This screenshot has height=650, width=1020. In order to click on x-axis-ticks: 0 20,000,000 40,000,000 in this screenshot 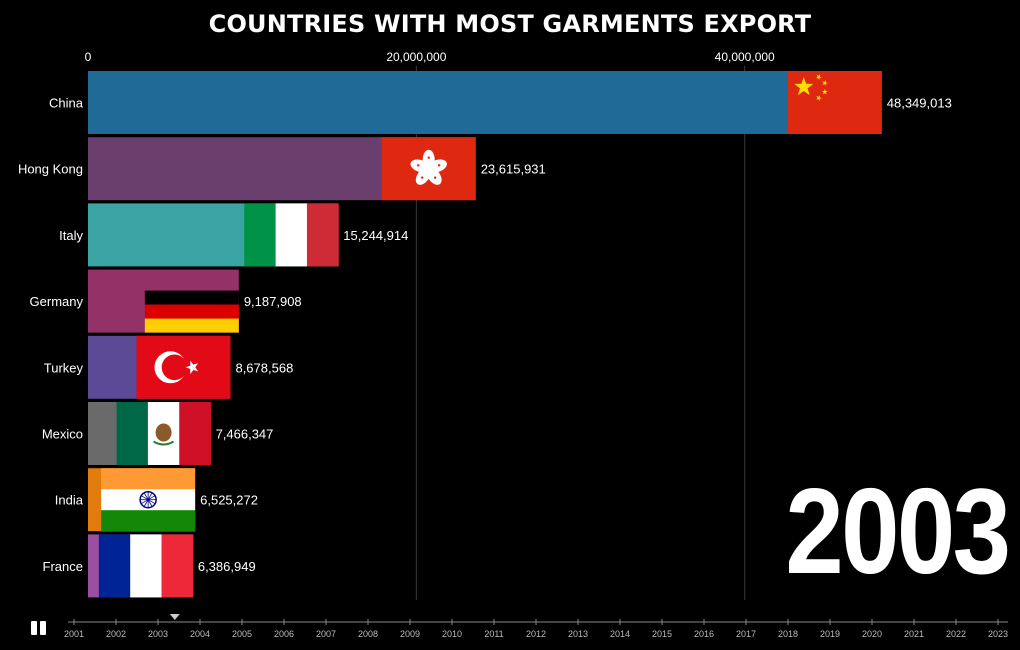, I will do `click(430, 57)`.